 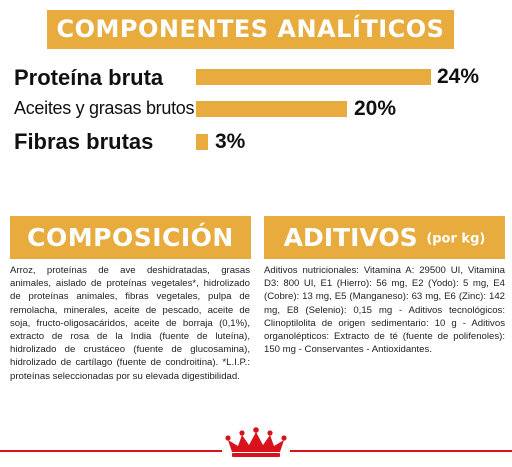 I want to click on protein-bar, so click(x=313, y=77).